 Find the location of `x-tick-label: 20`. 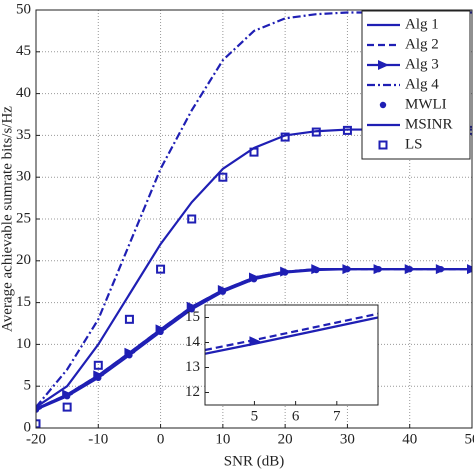

x-tick-label: 20 is located at coordinates (285, 439).